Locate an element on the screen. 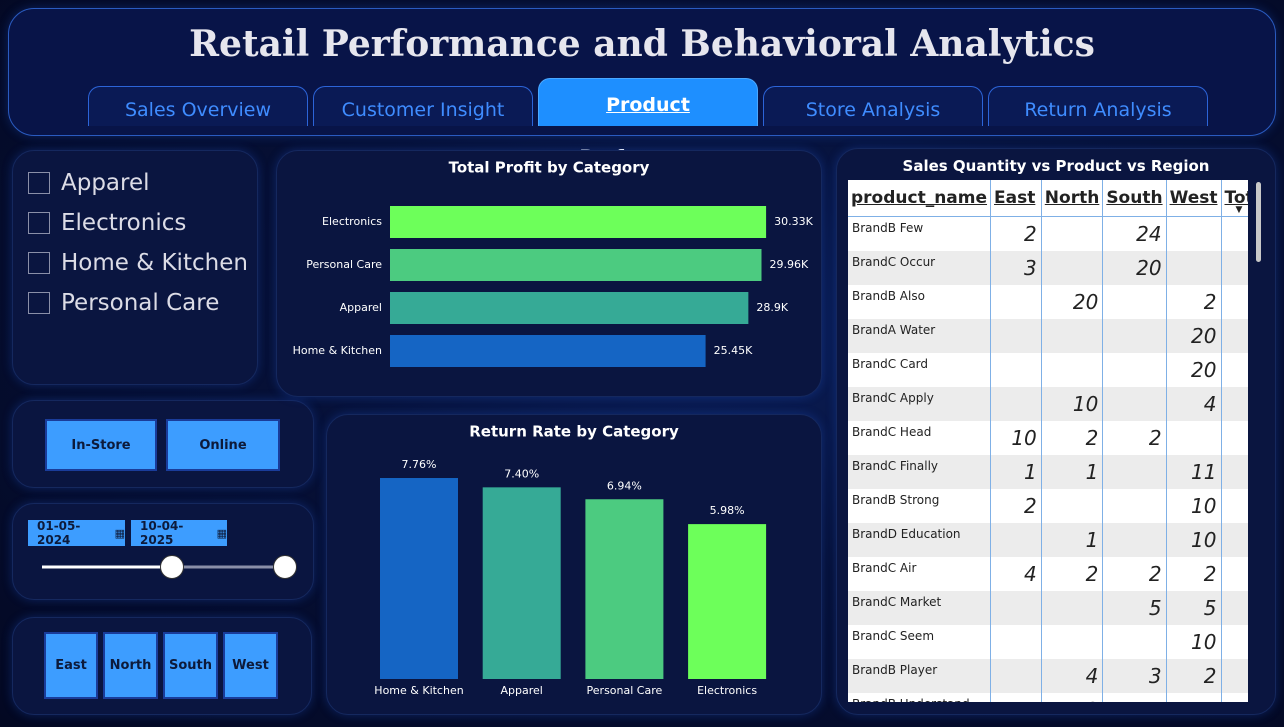 The width and height of the screenshot is (1284, 727). table-row: BrandB Player 4329 is located at coordinates (1048, 676).